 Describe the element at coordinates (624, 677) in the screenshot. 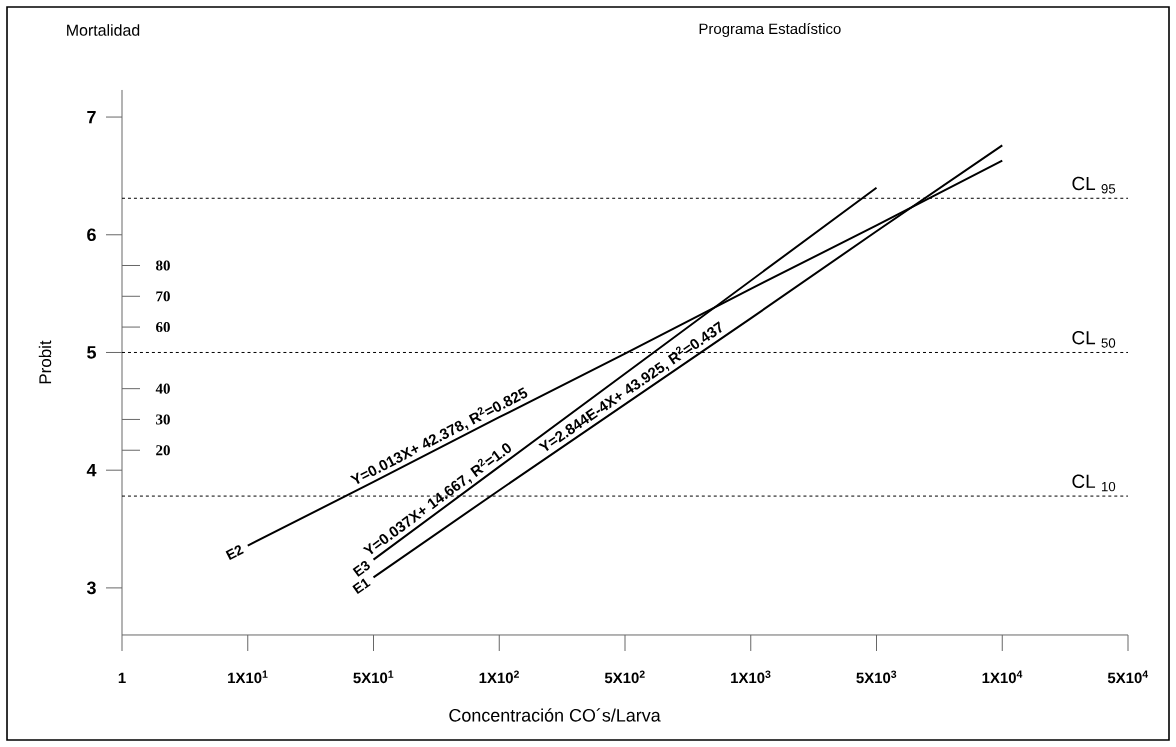

I see `x-tick-label: 5X10$^{2}$` at that location.